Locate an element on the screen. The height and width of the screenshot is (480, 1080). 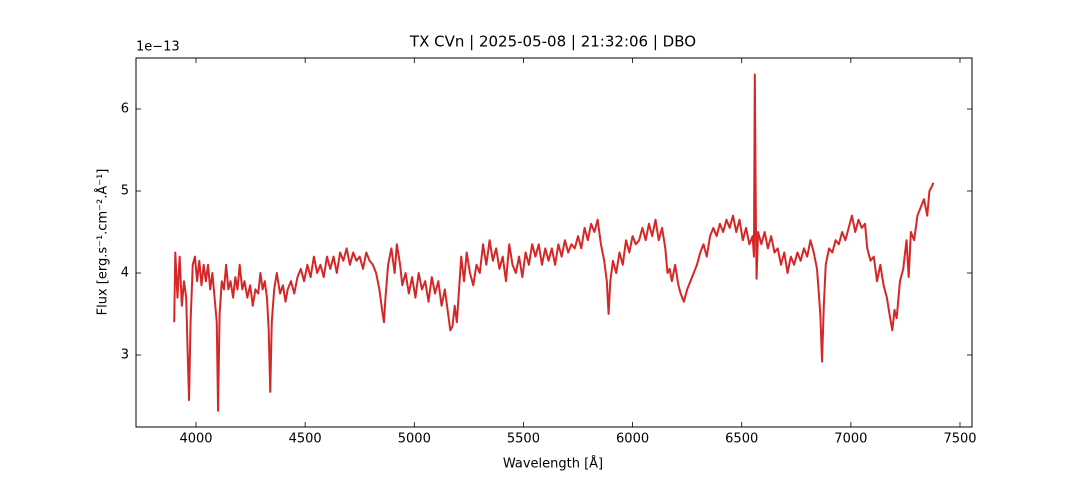
x-axis-label: Wavelength [Å] is located at coordinates (553, 464).